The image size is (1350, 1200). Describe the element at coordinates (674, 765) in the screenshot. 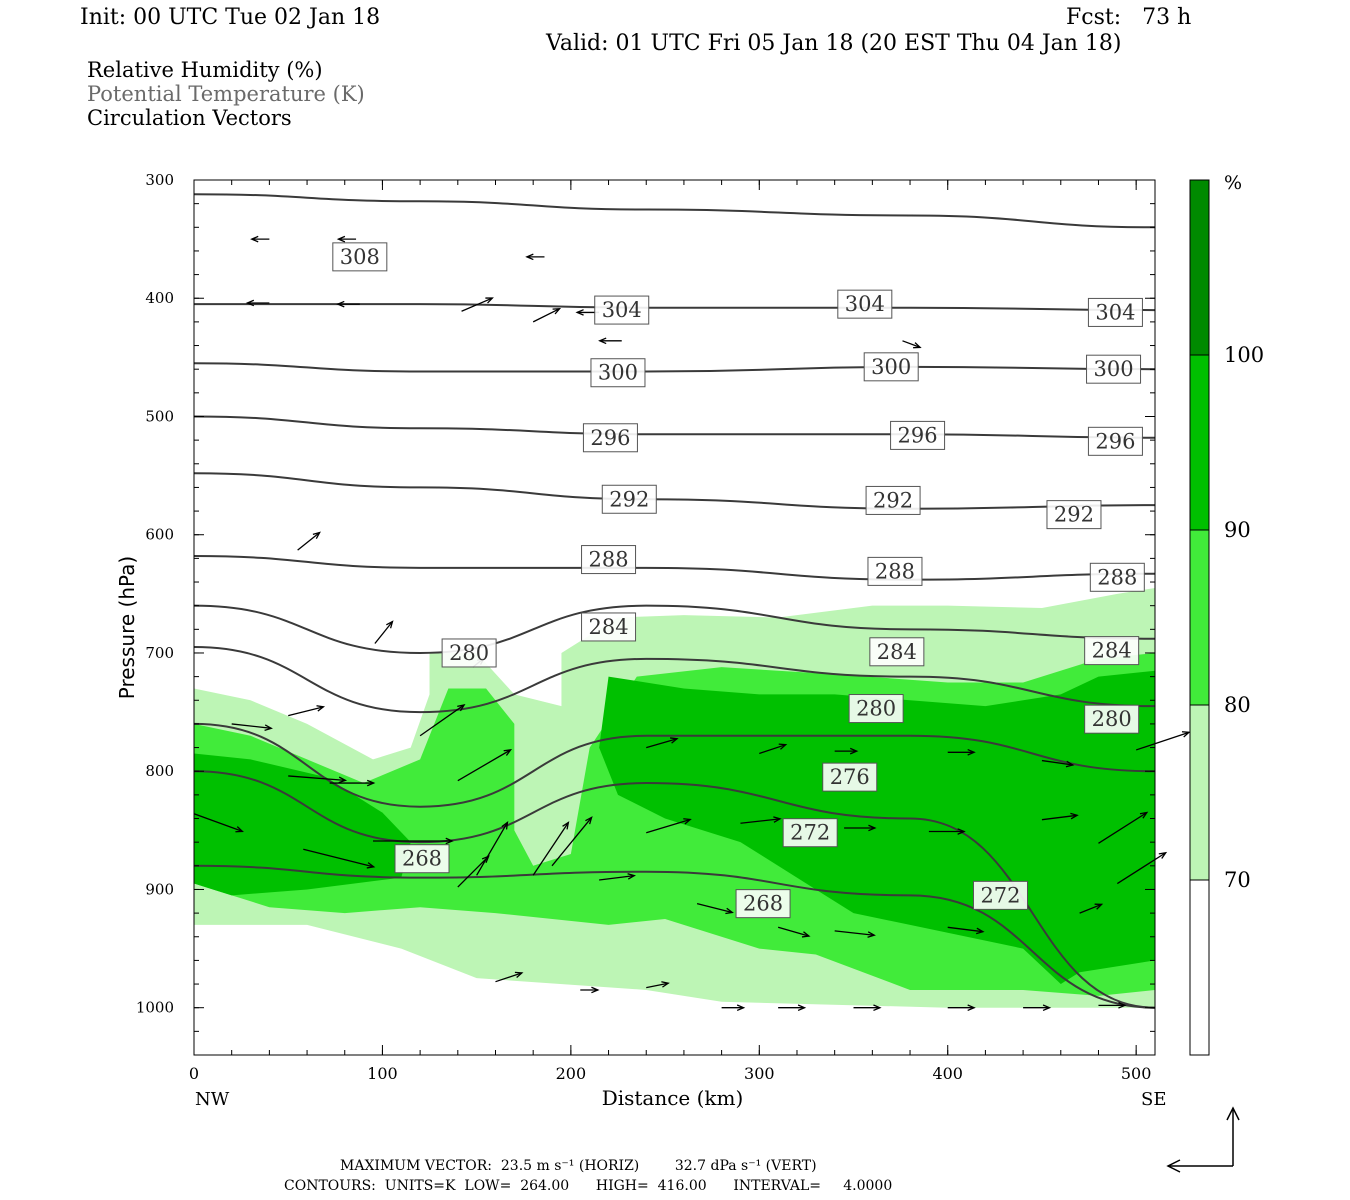

I see `contour-276K` at that location.